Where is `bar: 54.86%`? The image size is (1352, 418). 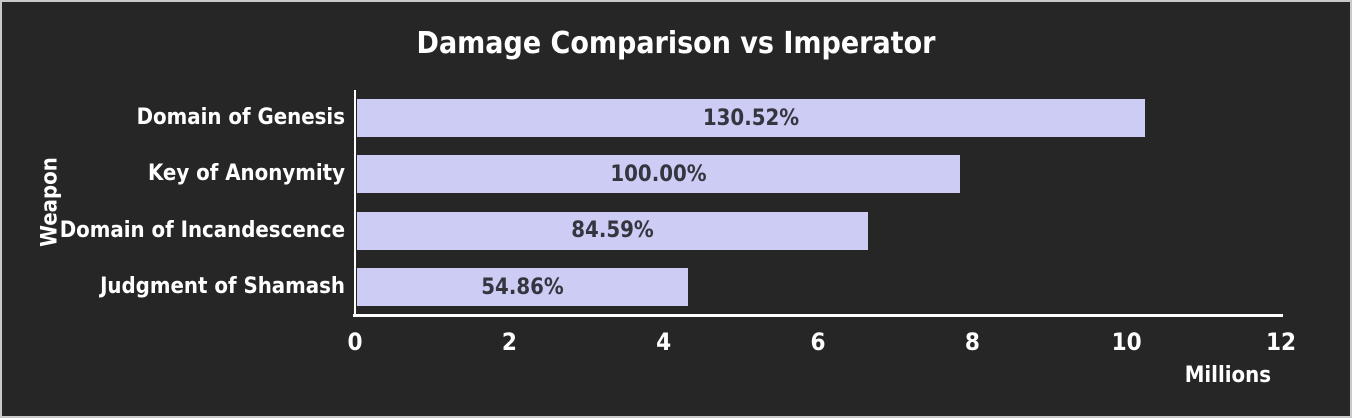 bar: 54.86% is located at coordinates (522, 287).